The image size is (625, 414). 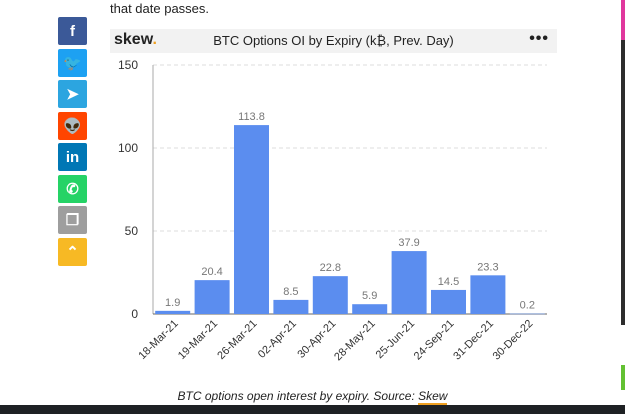 I want to click on skew-logo: skew., so click(x=135, y=40).